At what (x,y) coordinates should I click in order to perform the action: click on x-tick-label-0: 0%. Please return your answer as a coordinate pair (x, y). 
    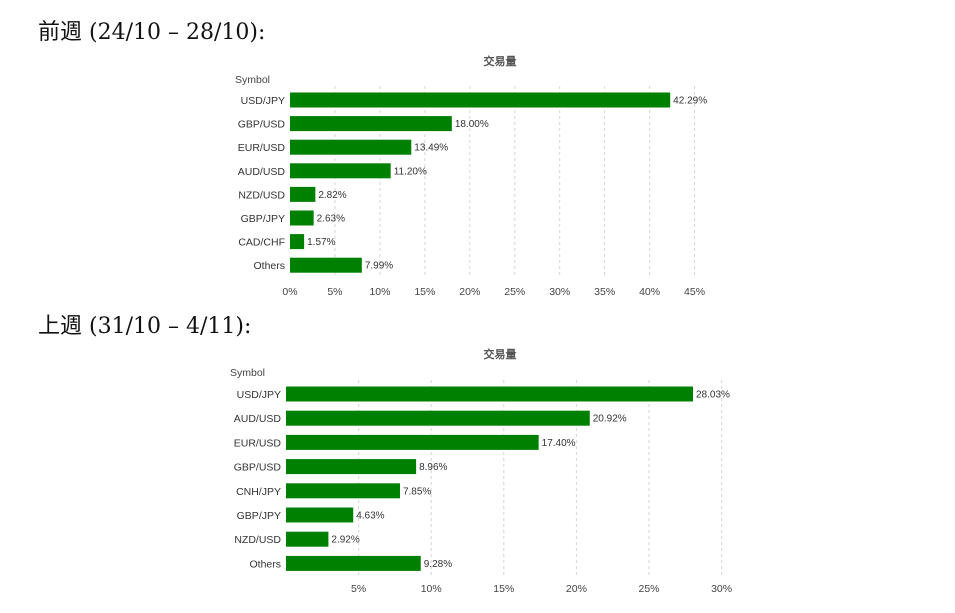
    Looking at the image, I should click on (289, 292).